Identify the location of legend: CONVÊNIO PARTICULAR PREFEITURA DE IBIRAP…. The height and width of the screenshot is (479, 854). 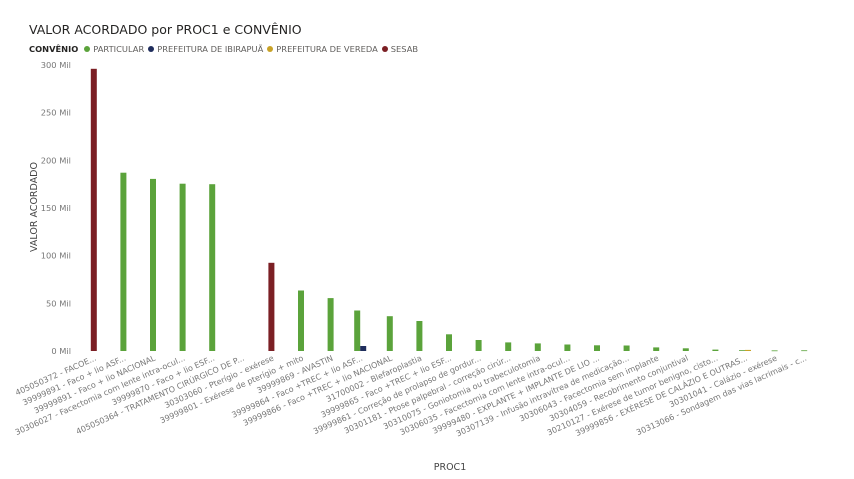
(225, 49).